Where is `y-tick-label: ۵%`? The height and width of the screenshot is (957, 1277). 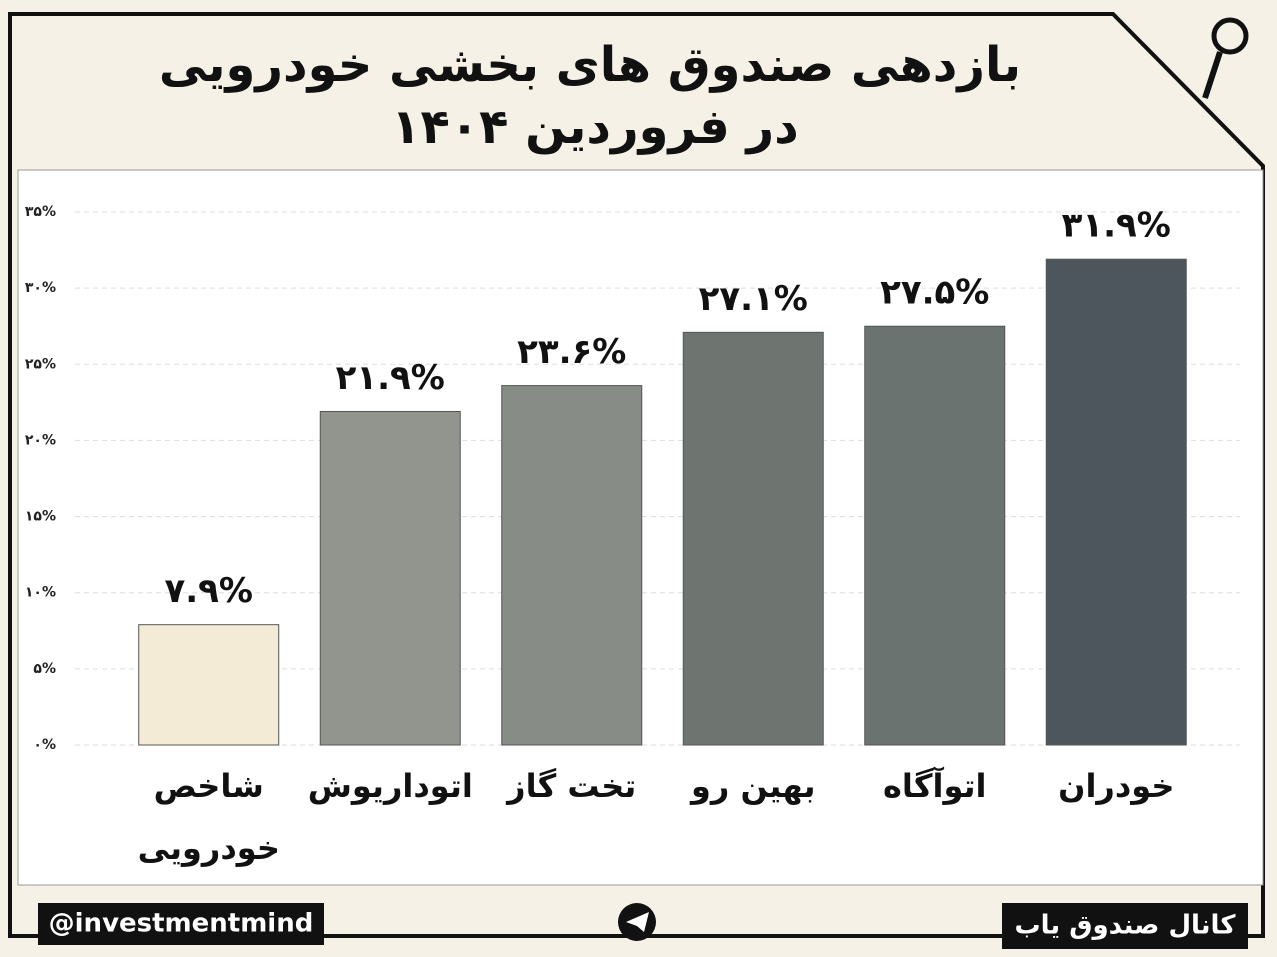
y-tick-label: ۵% is located at coordinates (44, 669).